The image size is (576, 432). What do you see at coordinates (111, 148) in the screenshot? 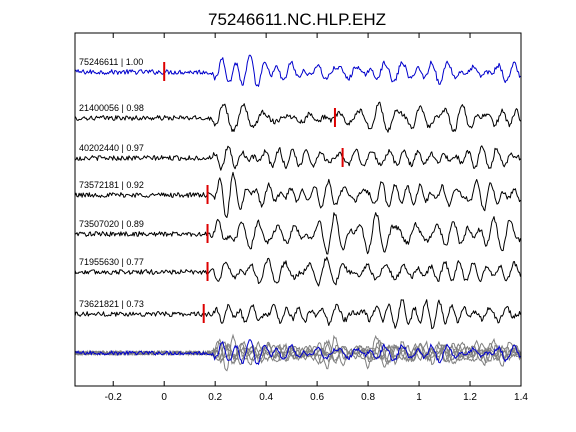
I see `trace-label: 40202440 | 0.97` at bounding box center [111, 148].